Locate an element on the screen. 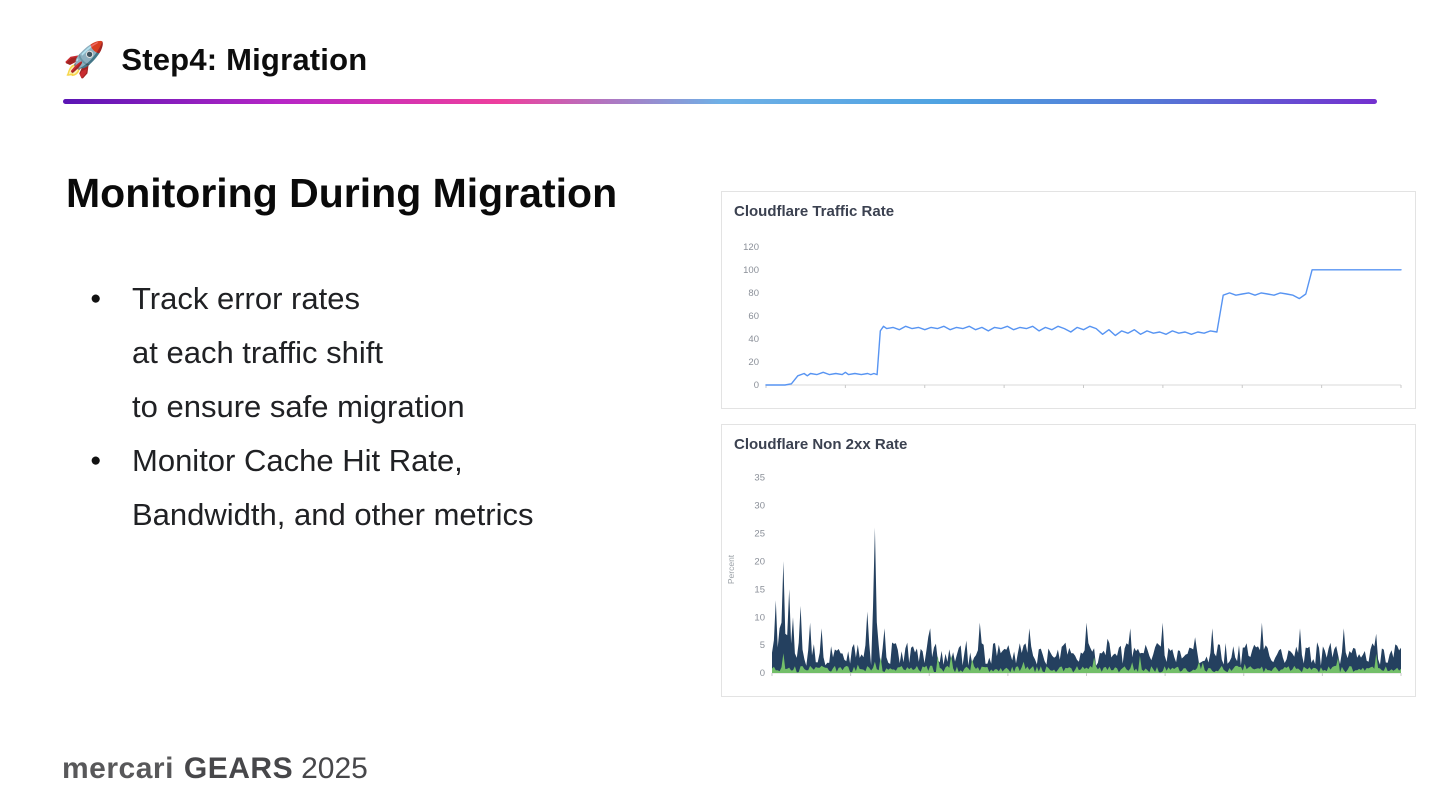 Image resolution: width=1440 pixels, height=810 pixels. brand-year: 2025 is located at coordinates (334, 768).